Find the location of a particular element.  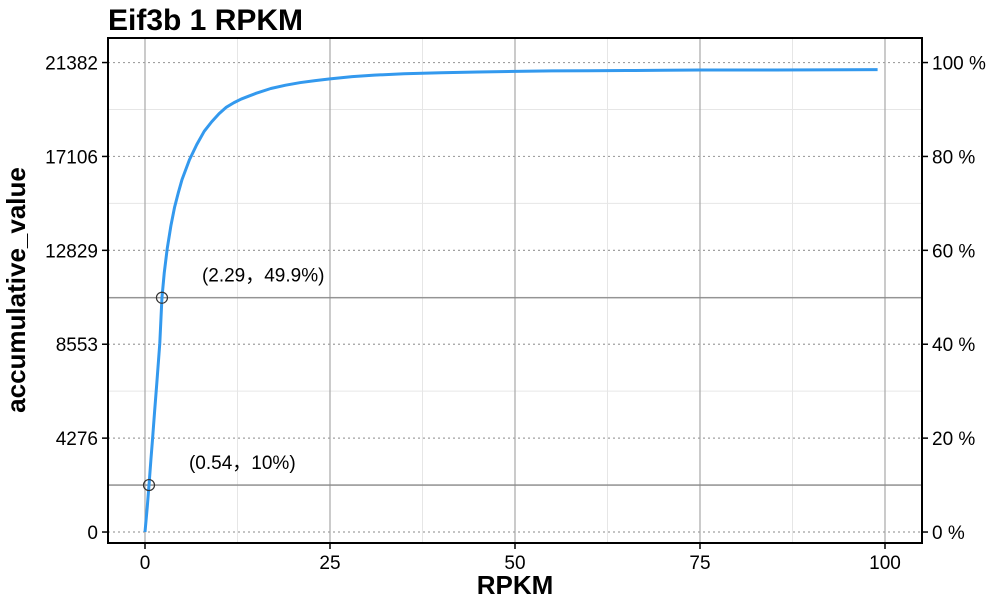

y2-tick-label: 80 % is located at coordinates (953, 157).